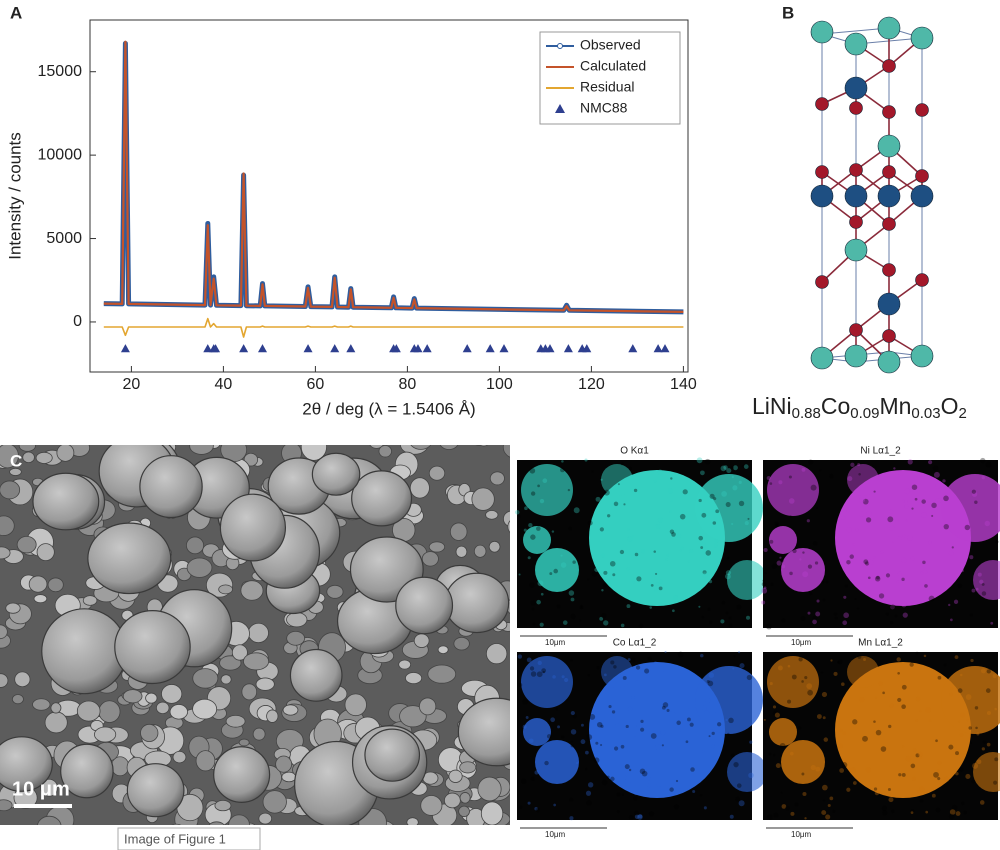 The height and width of the screenshot is (850, 1000). Describe the element at coordinates (396, 348) in the screenshot. I see `reflection-marker` at that location.